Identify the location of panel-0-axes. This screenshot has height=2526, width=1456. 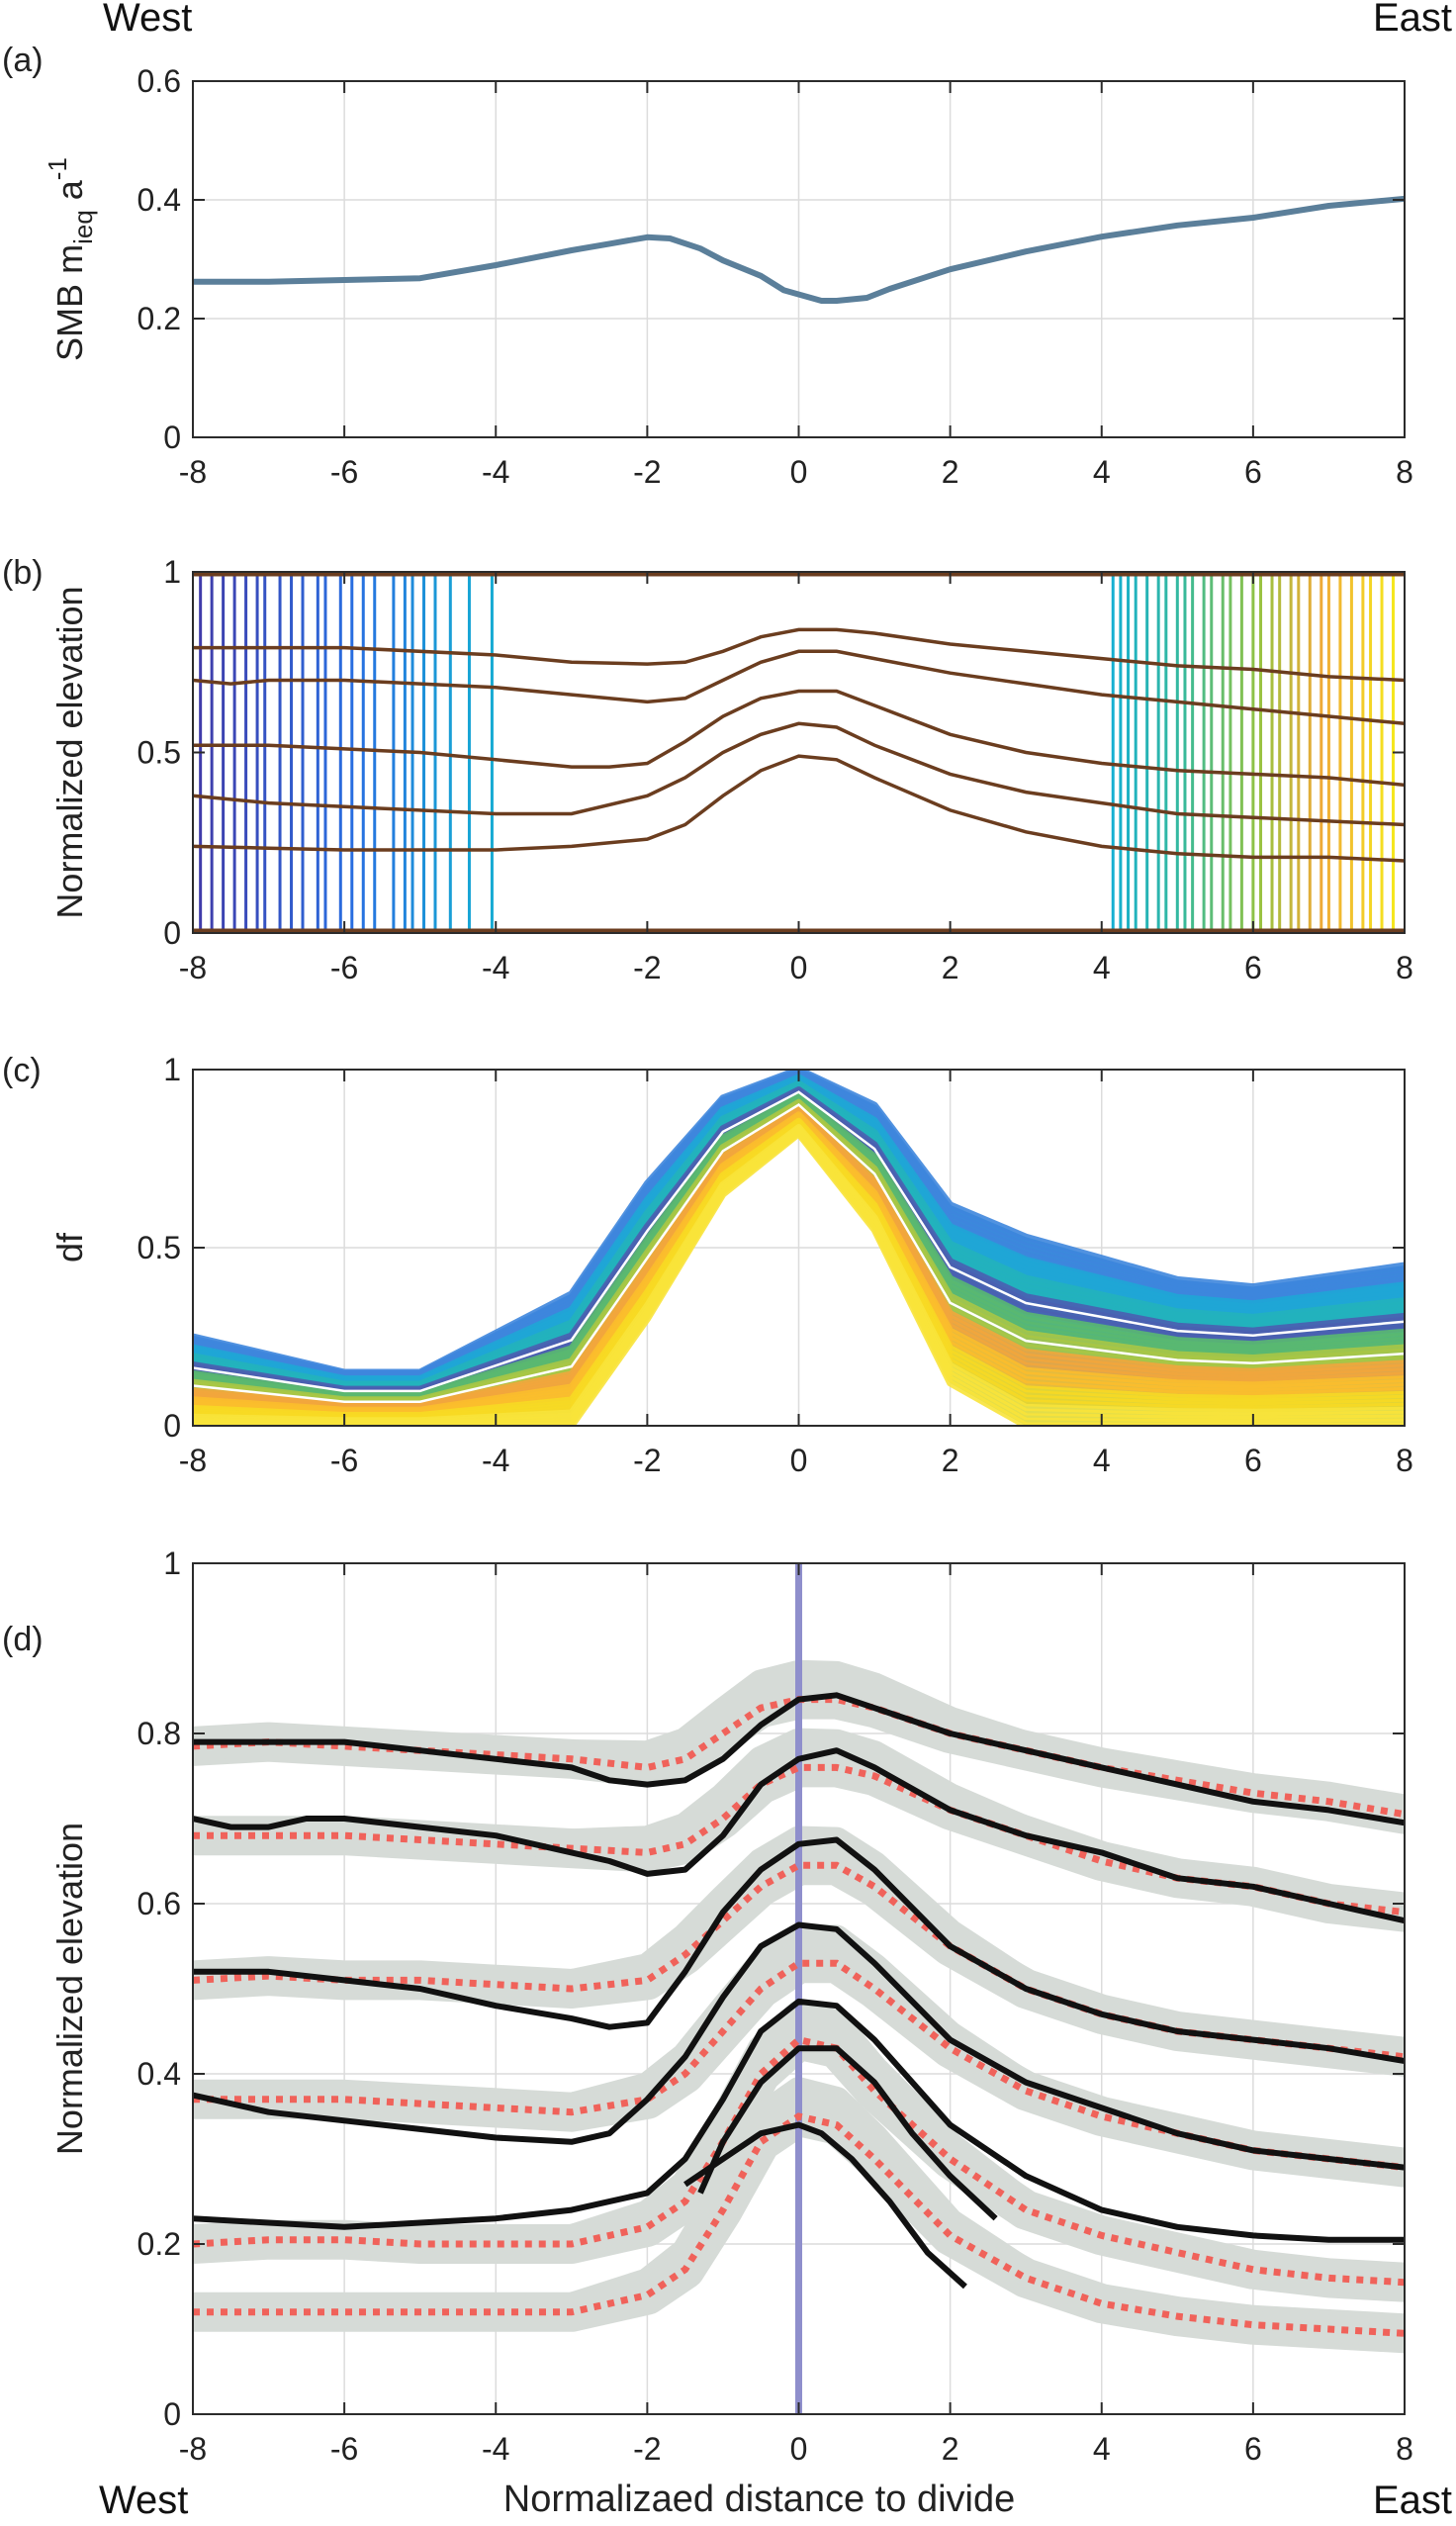
(799, 259).